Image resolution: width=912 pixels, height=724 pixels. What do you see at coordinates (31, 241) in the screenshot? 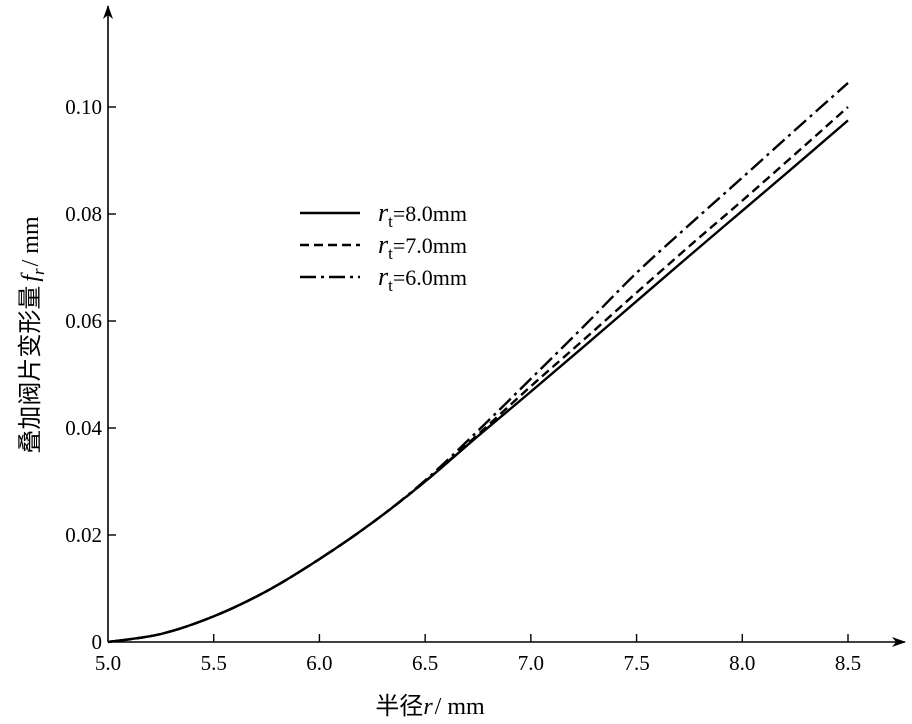
I see `y-axis-title-unit: / mm` at bounding box center [31, 241].